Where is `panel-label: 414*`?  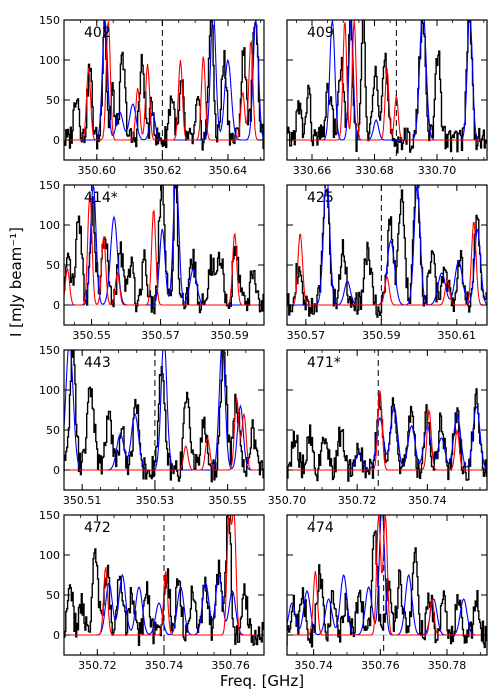 panel-label: 414* is located at coordinates (101, 198).